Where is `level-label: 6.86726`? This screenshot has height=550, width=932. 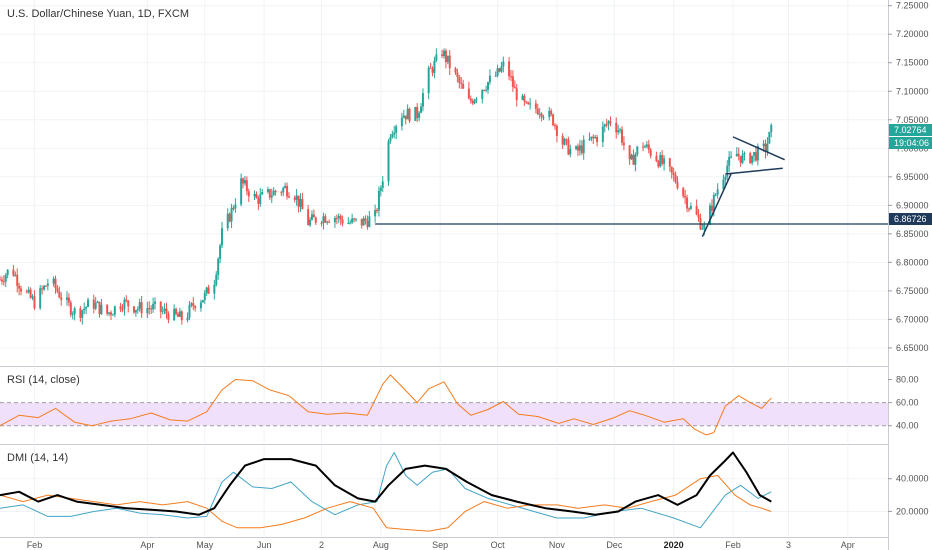 level-label: 6.86726 is located at coordinates (910, 219).